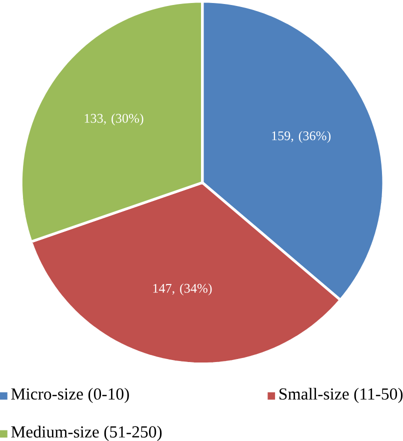  I want to click on data-label: 147, (34%), so click(182, 290).